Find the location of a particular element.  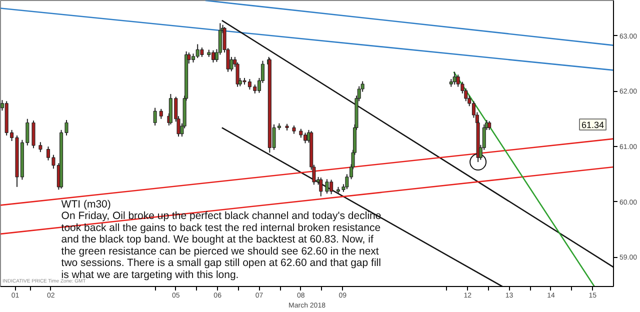

text: WTI (m30) is located at coordinates (86, 204).